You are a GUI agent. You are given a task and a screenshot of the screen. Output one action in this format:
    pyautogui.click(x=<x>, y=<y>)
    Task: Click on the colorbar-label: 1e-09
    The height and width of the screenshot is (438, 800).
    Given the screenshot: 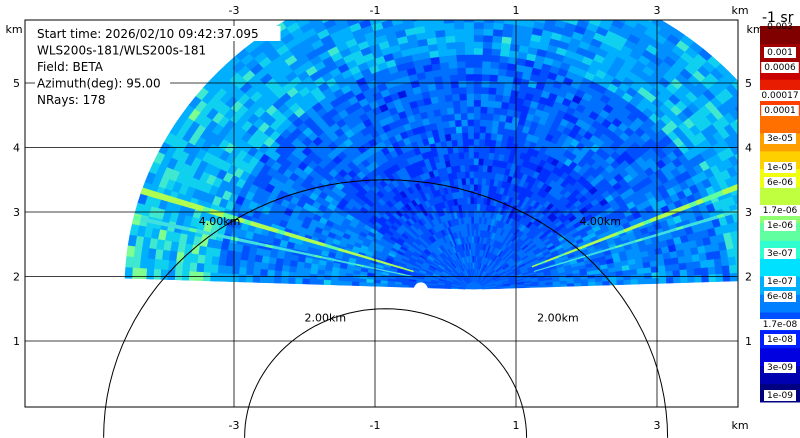 What is the action you would take?
    pyautogui.click(x=780, y=396)
    